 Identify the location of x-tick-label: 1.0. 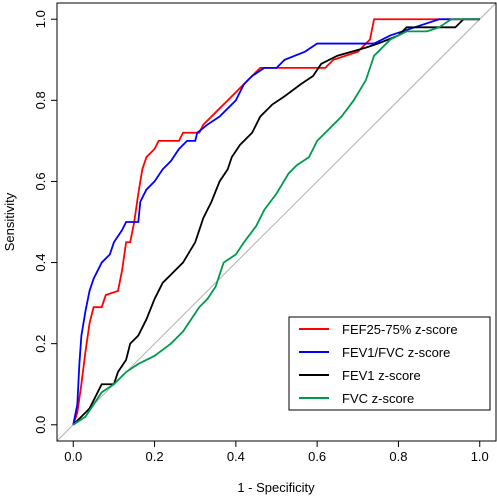
(480, 456).